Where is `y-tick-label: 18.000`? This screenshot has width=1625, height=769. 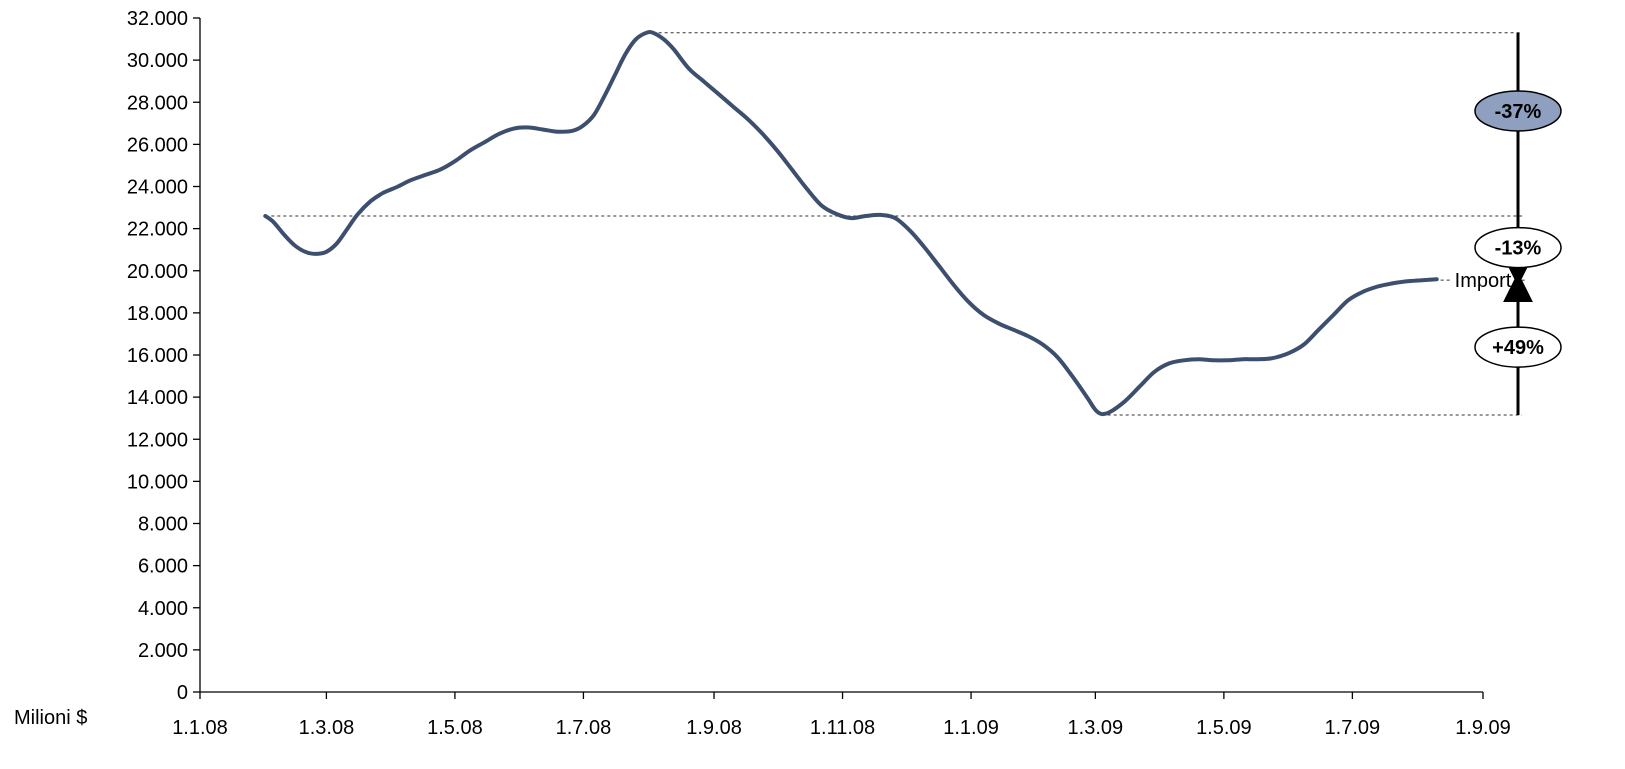
y-tick-label: 18.000 is located at coordinates (157, 314).